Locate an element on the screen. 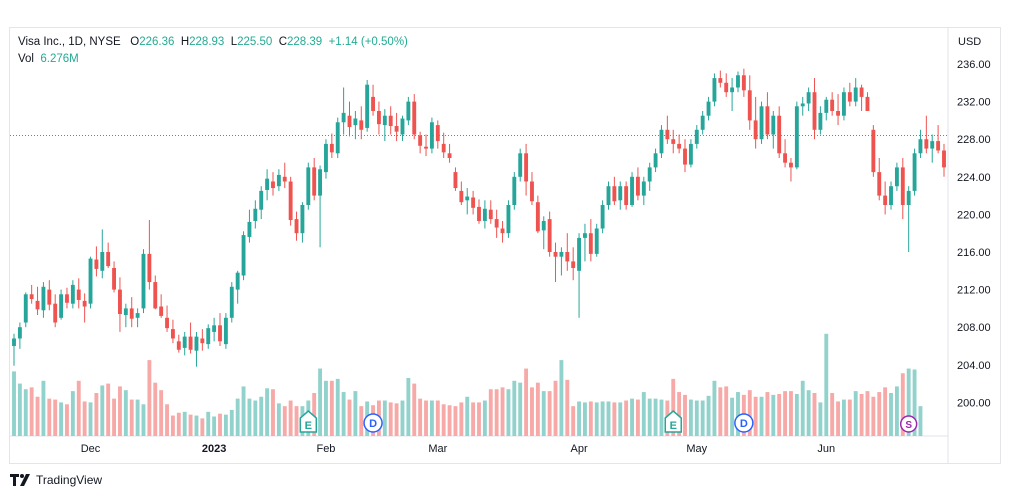 This screenshot has height=498, width=1012. currency-label: USD is located at coordinates (970, 42).